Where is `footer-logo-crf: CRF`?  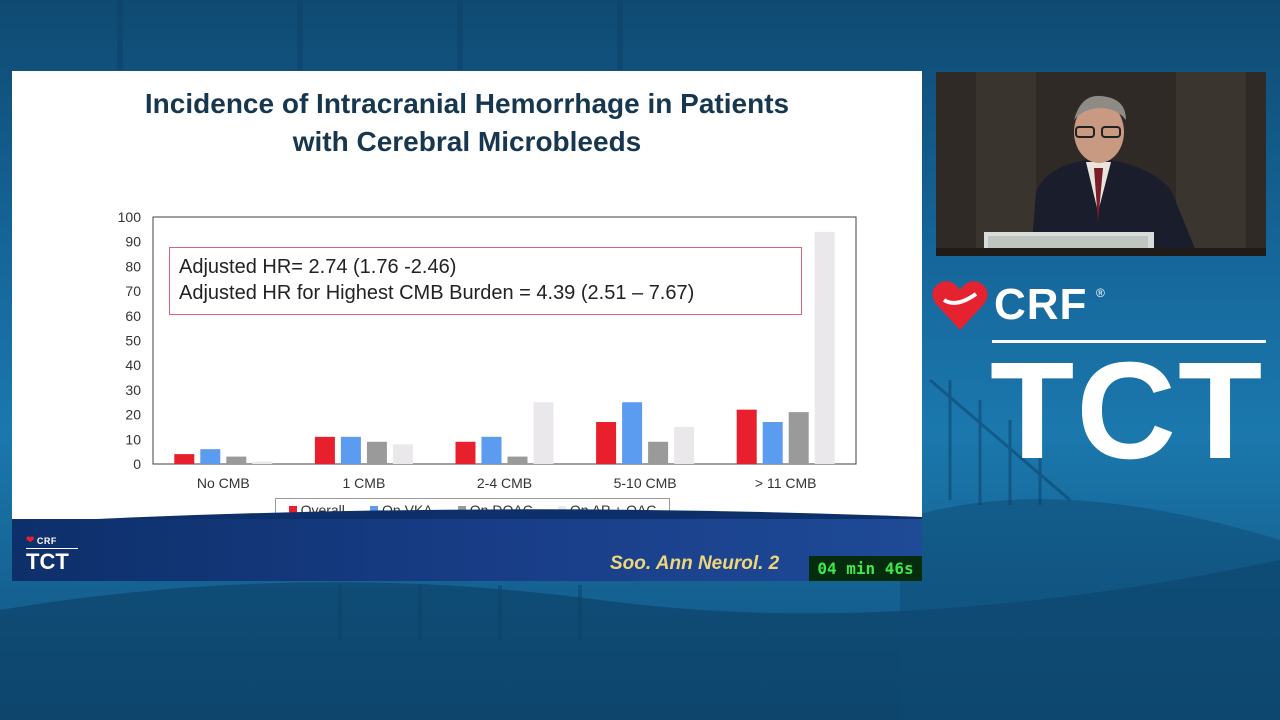
footer-logo-crf: CRF is located at coordinates (46, 540).